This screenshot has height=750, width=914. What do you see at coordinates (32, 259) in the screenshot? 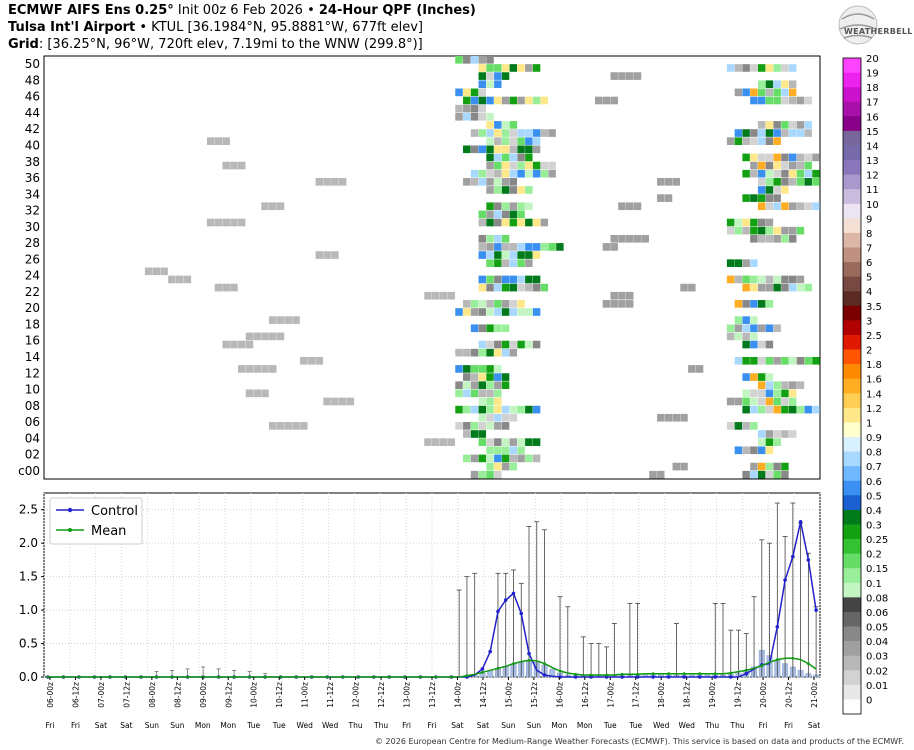
I see `member-label: 26` at bounding box center [32, 259].